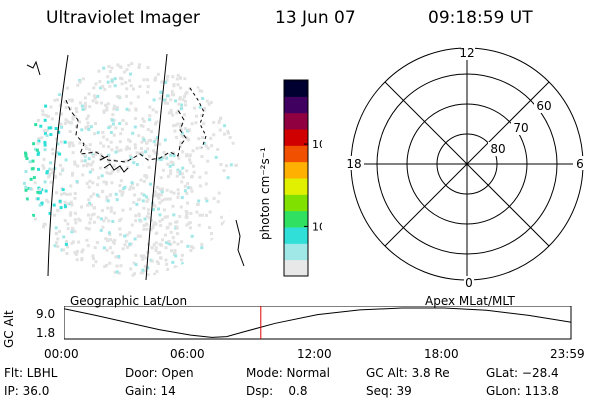 This screenshot has width=600, height=400. What do you see at coordinates (27, 391) in the screenshot?
I see `ip-info: IP: 36.0` at bounding box center [27, 391].